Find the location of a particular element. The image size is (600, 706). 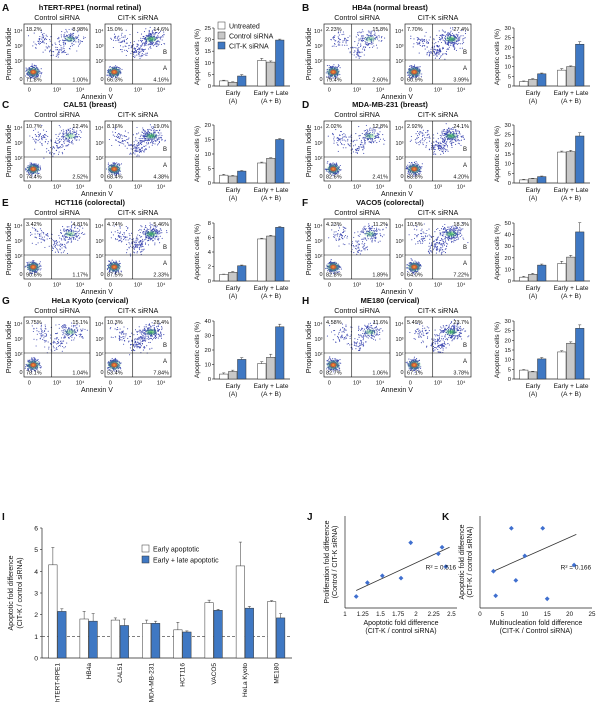

quadrant-pct-ul: 10.7% is located at coordinates (34, 127).